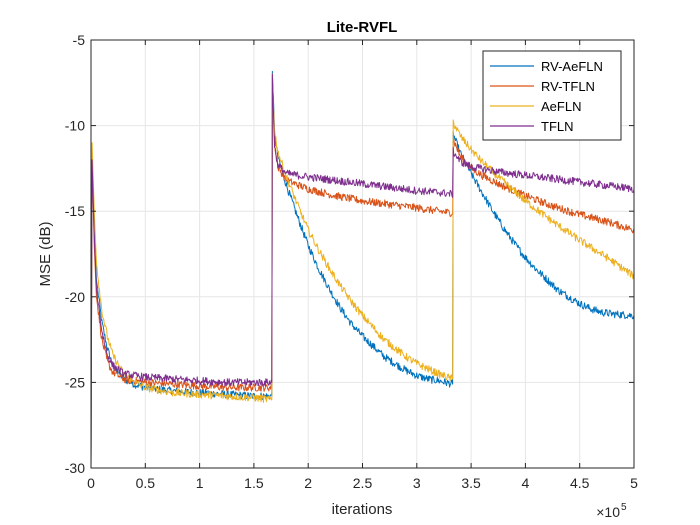 The height and width of the screenshot is (525, 700). I want to click on legend-label: RV-TFLN, so click(568, 86).